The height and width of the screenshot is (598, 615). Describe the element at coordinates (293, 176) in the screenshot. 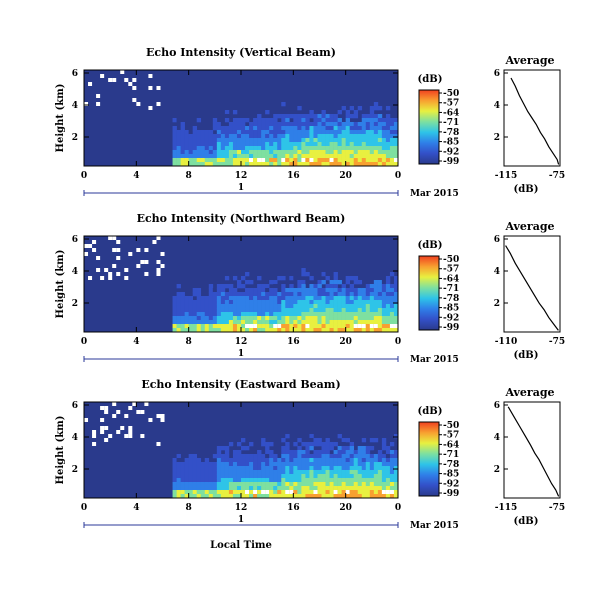

I see `x-tick-label: 16` at that location.